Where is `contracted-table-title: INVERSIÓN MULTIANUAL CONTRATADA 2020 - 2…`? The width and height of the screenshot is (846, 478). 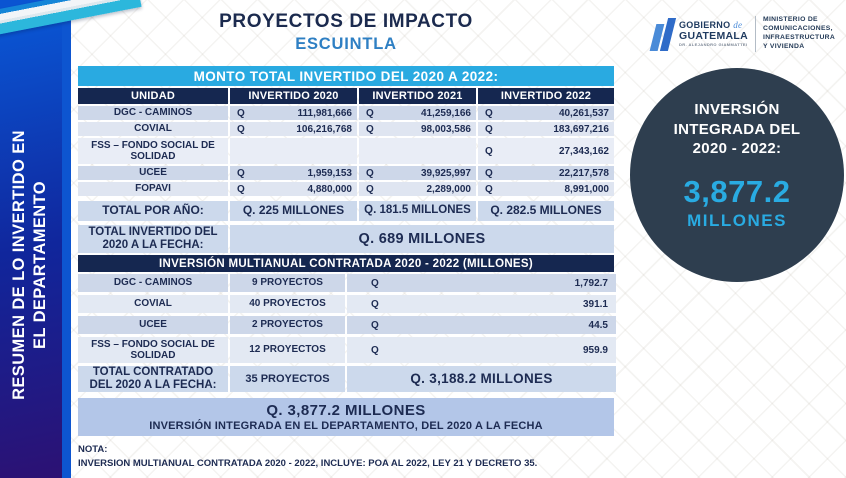 contracted-table-title: INVERSIÓN MULTIANUAL CONTRATADA 2020 - 2… is located at coordinates (346, 263).